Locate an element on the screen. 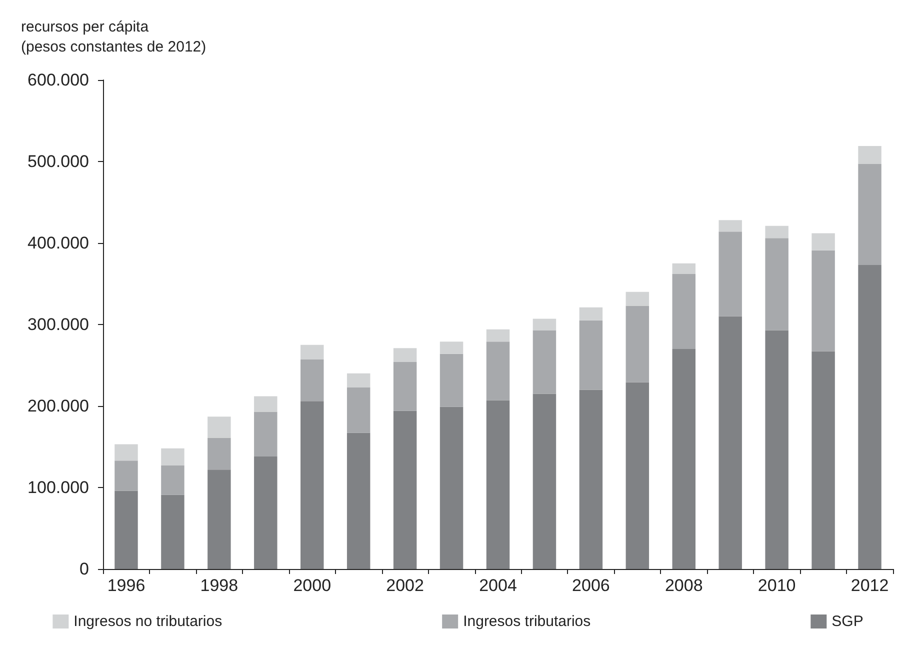 Image resolution: width=917 pixels, height=654 pixels. y-tick-label: 500.000 is located at coordinates (58, 161).